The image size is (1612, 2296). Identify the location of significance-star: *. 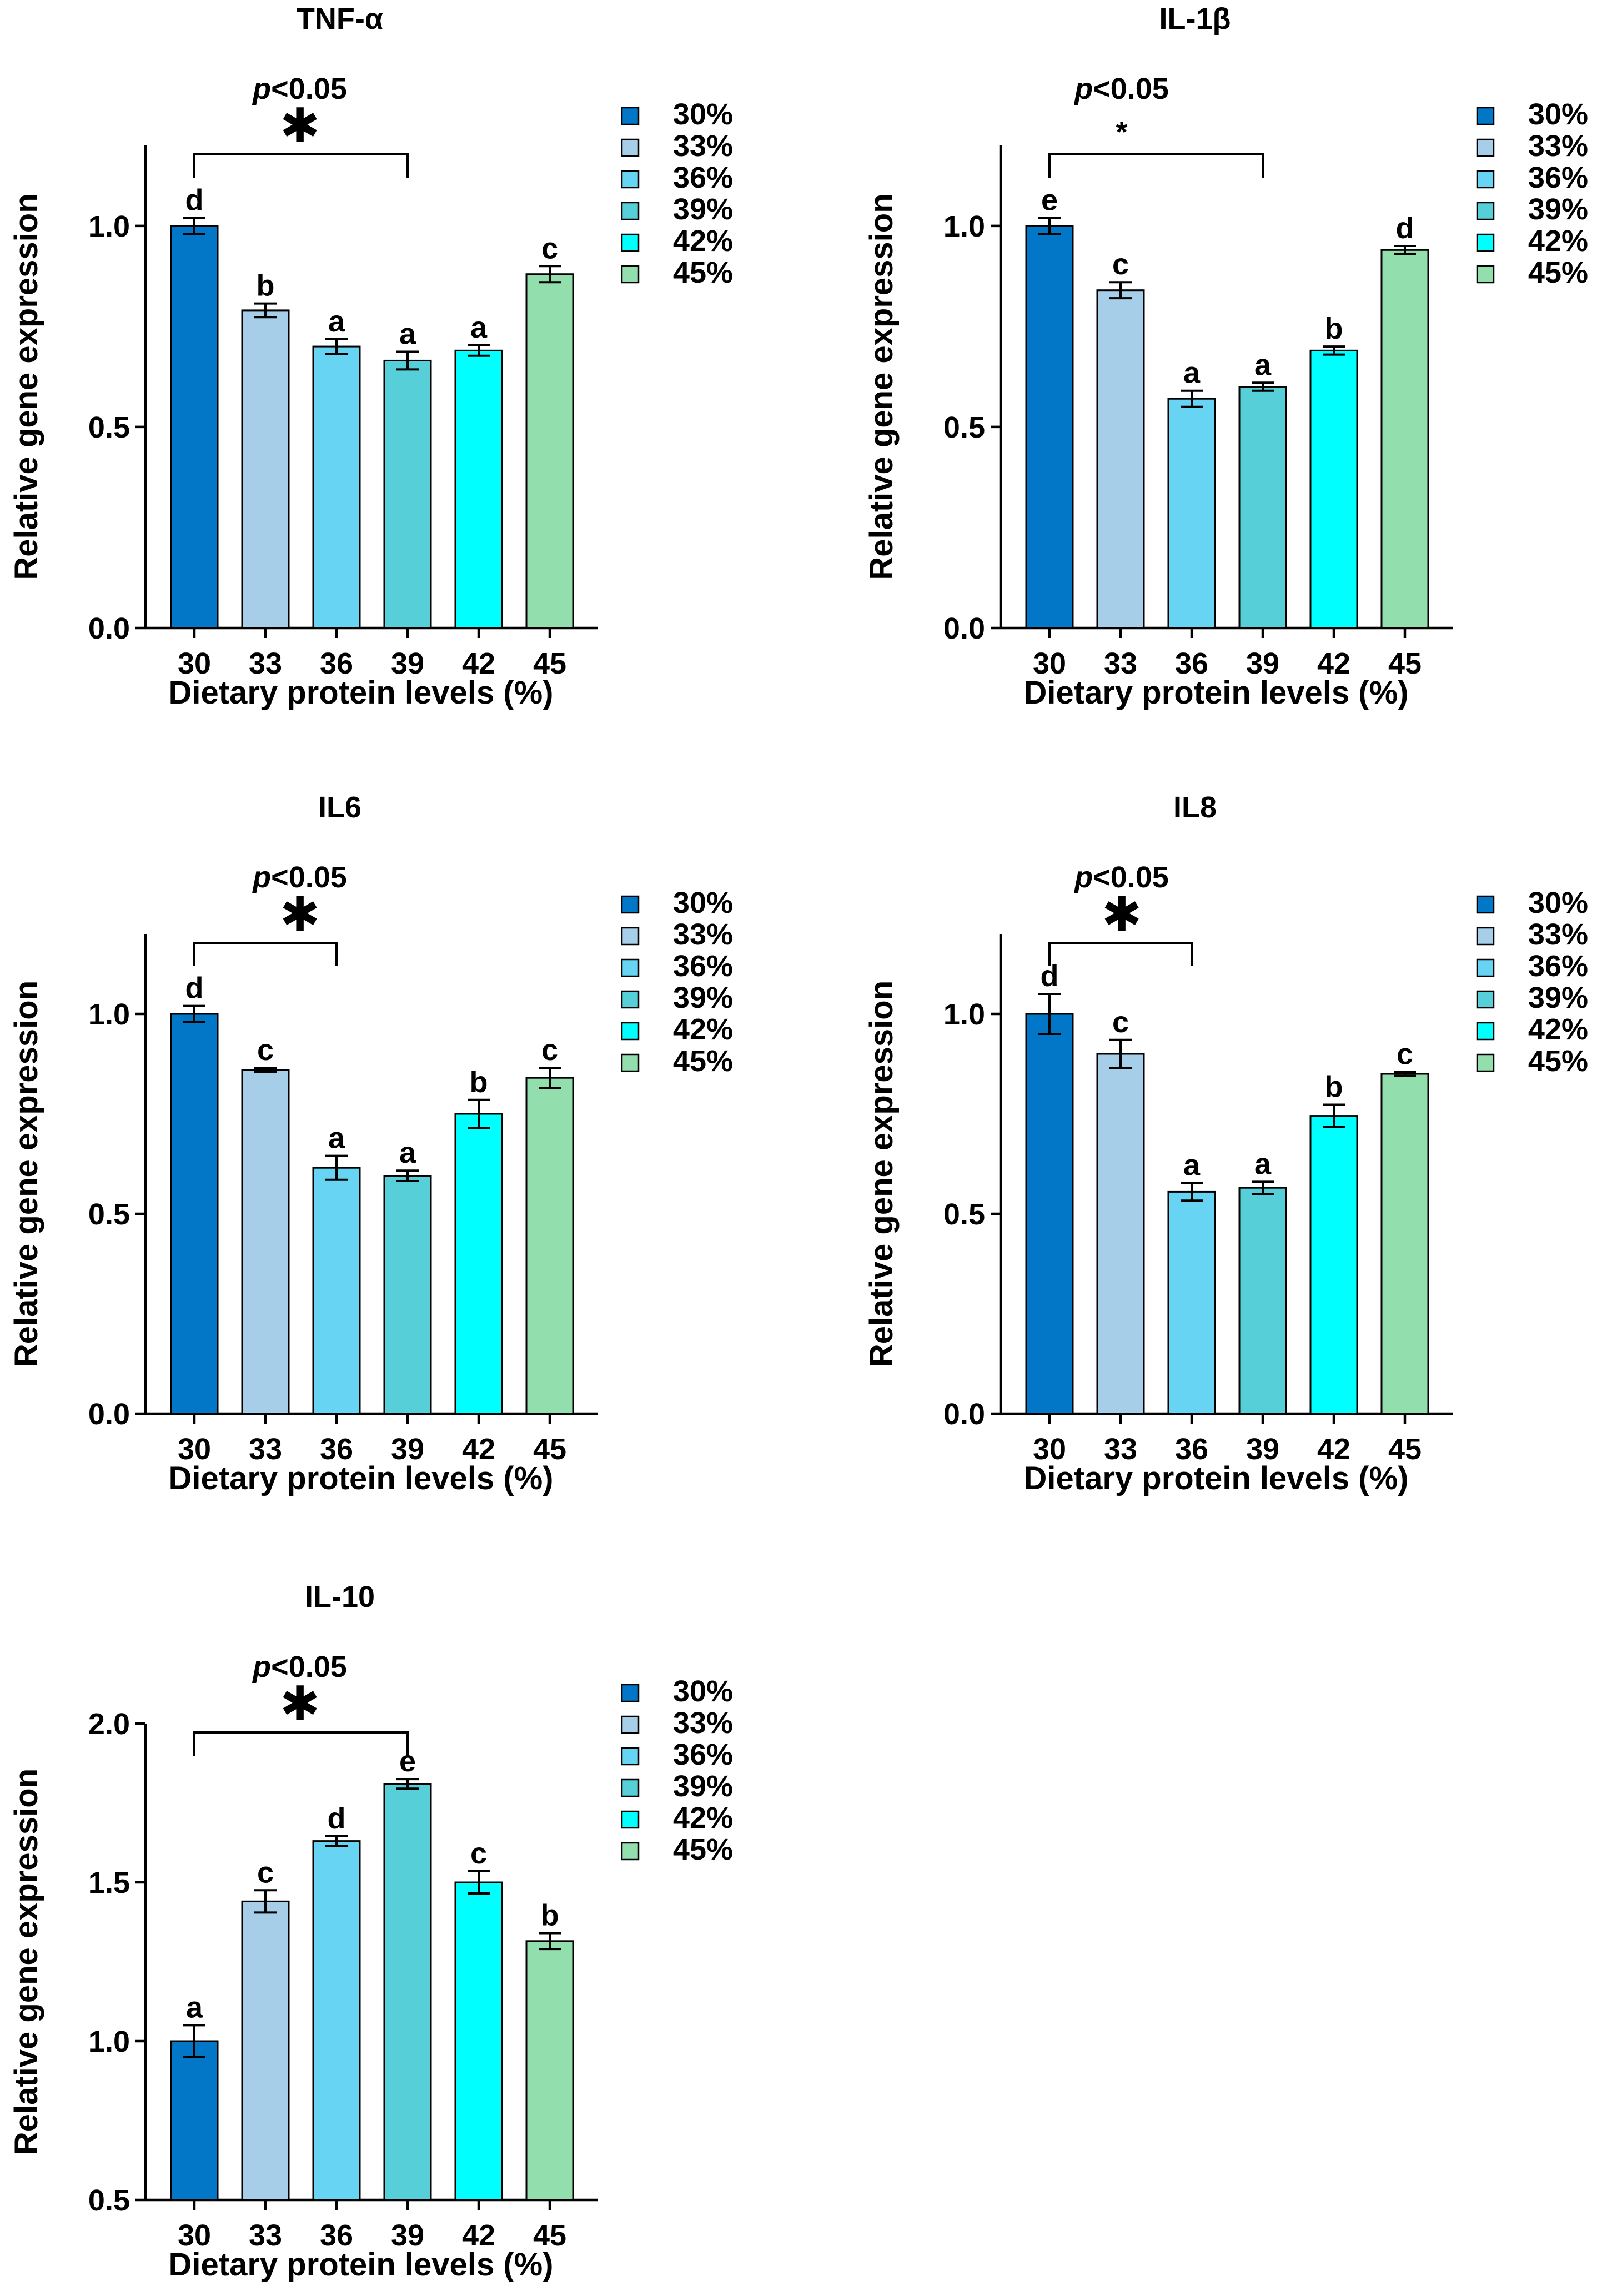
(1122, 132).